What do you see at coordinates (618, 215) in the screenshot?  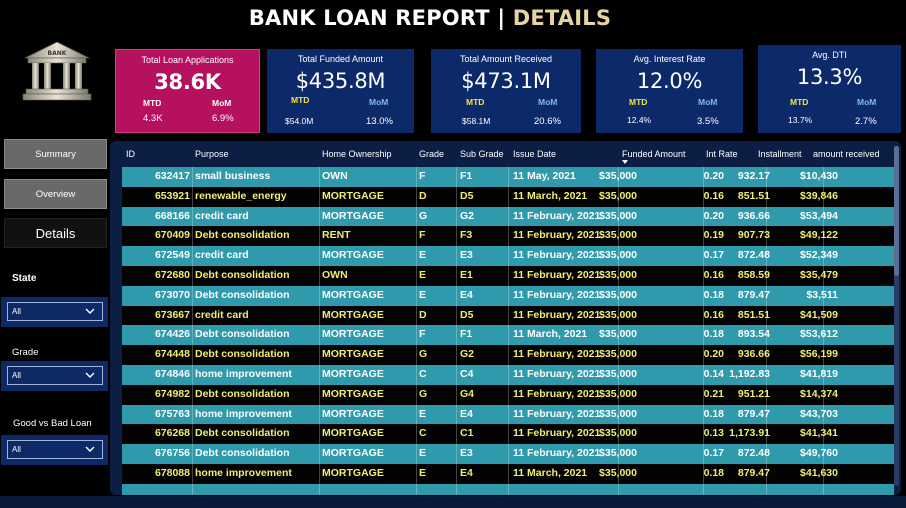 I see `cell-funded-amount: $35,000` at bounding box center [618, 215].